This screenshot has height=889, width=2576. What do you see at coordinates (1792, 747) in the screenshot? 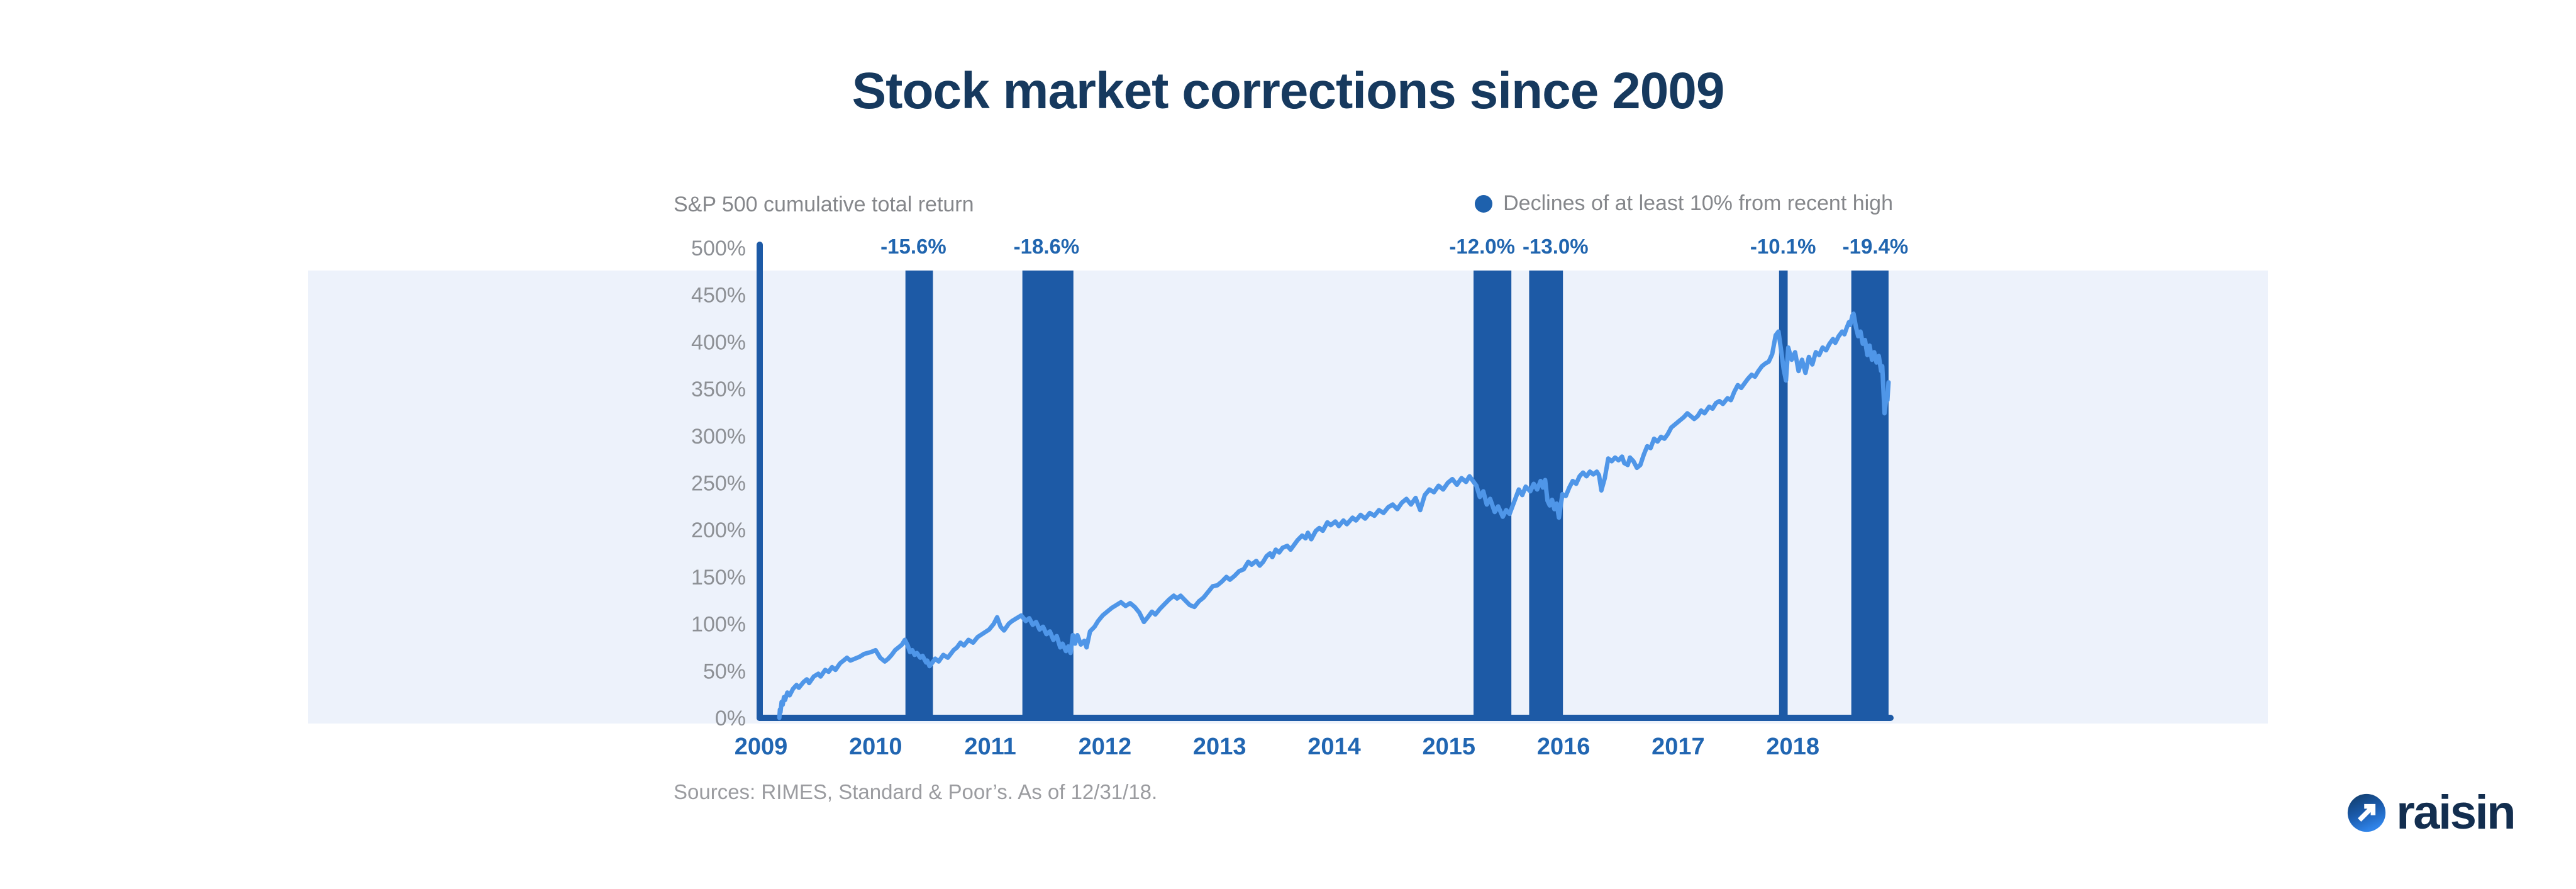
I see `x-axis-label: 2018` at bounding box center [1792, 747].